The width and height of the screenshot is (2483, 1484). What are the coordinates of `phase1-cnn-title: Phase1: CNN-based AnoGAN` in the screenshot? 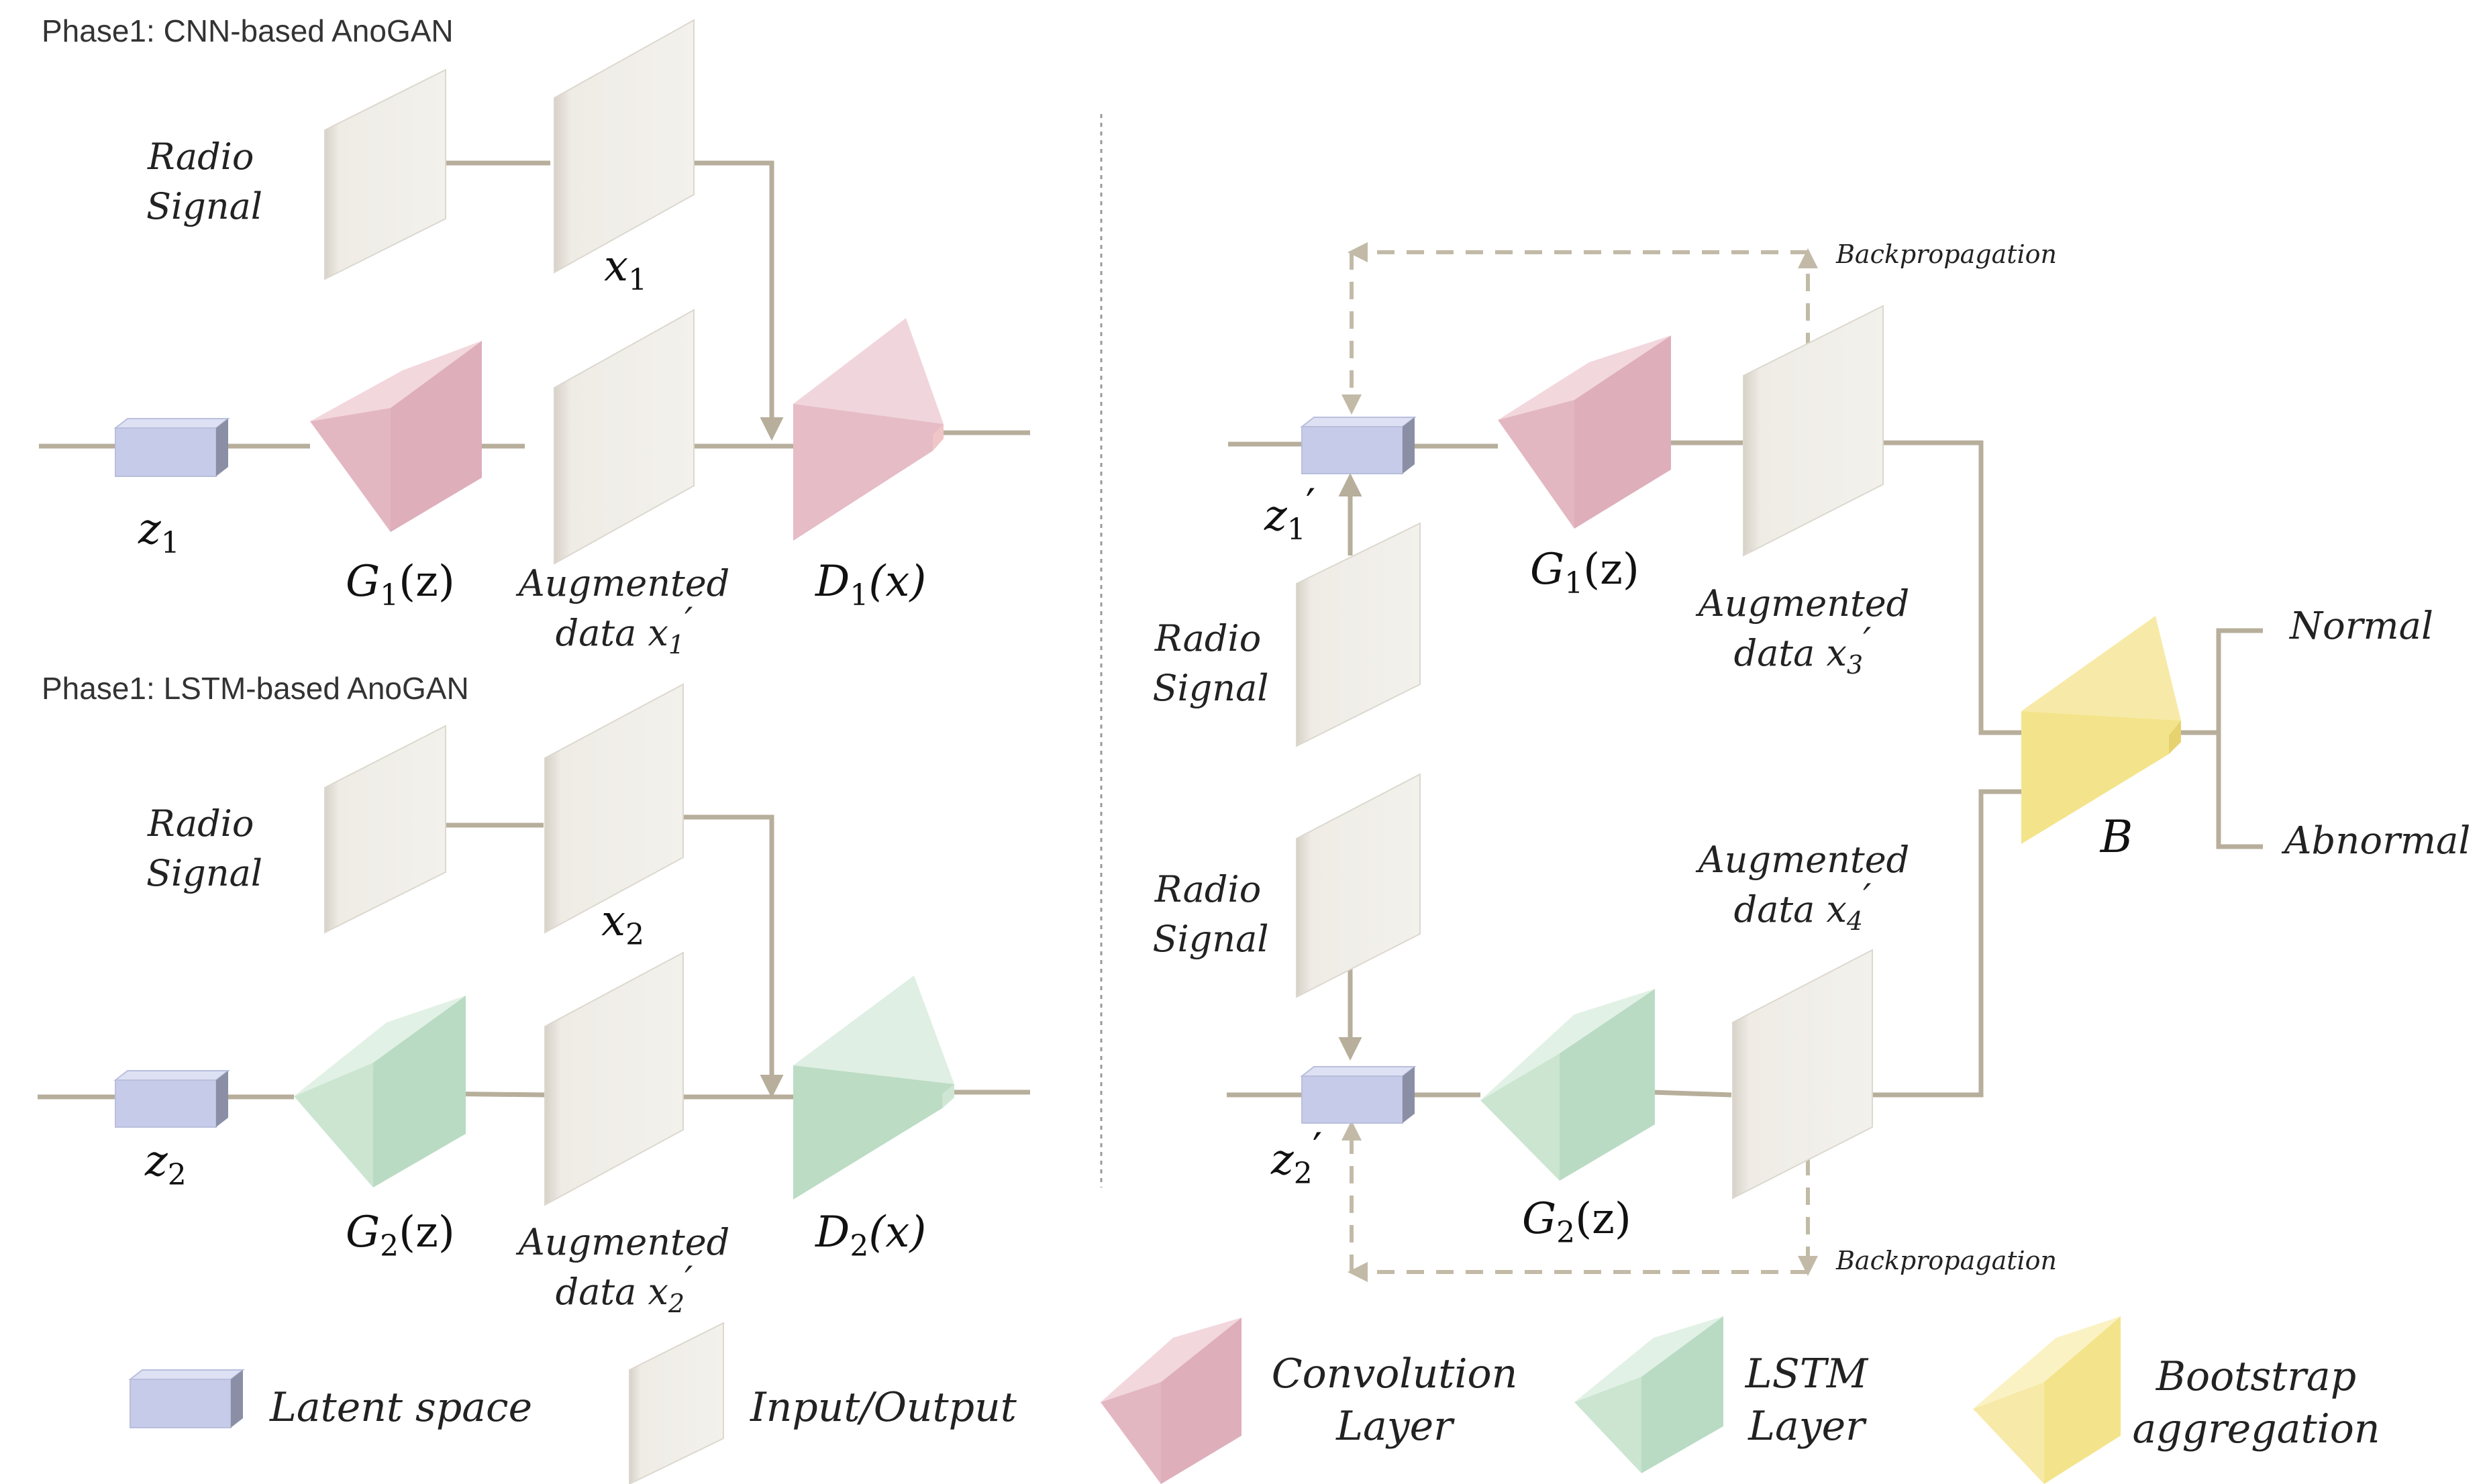 It's located at (248, 30).